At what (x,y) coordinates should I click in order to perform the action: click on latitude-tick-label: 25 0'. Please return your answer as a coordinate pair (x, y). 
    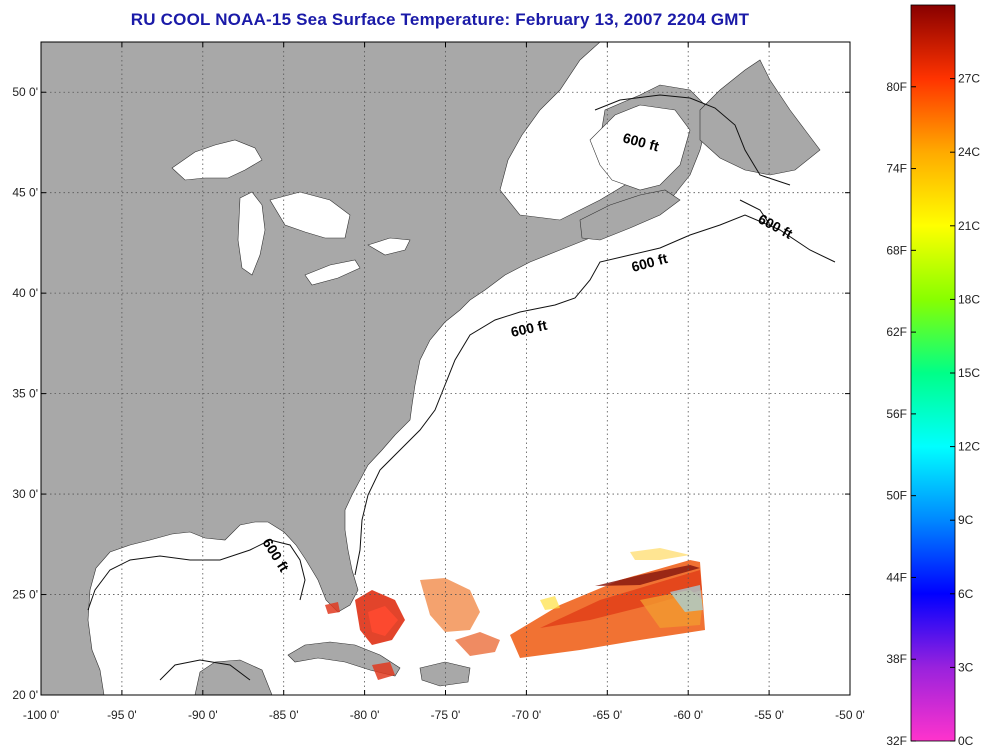
    Looking at the image, I should click on (25, 595).